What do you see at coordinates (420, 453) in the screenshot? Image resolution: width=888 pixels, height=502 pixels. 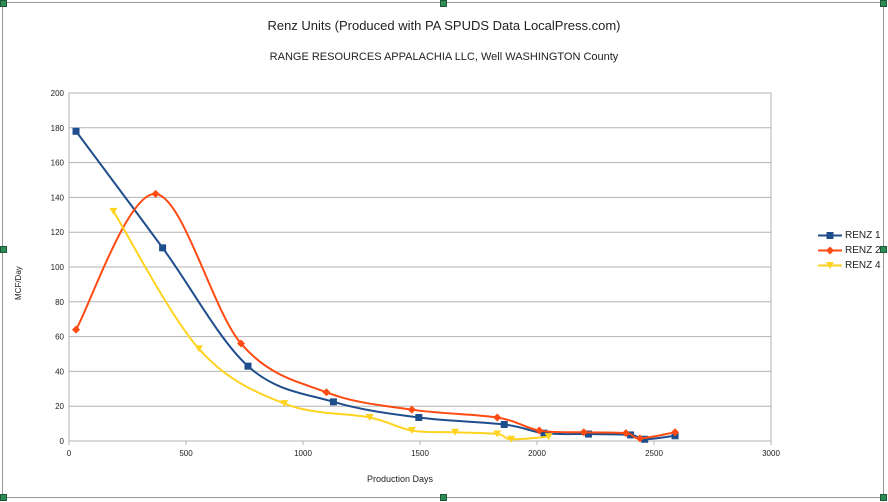 I see `x-tick-label: 1500` at bounding box center [420, 453].